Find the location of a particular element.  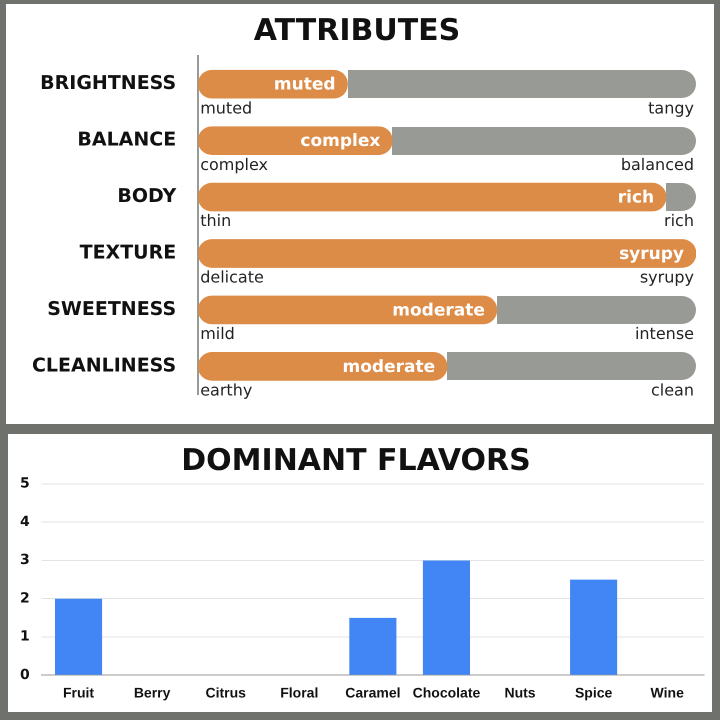

x-tick-label: Nuts is located at coordinates (520, 692).